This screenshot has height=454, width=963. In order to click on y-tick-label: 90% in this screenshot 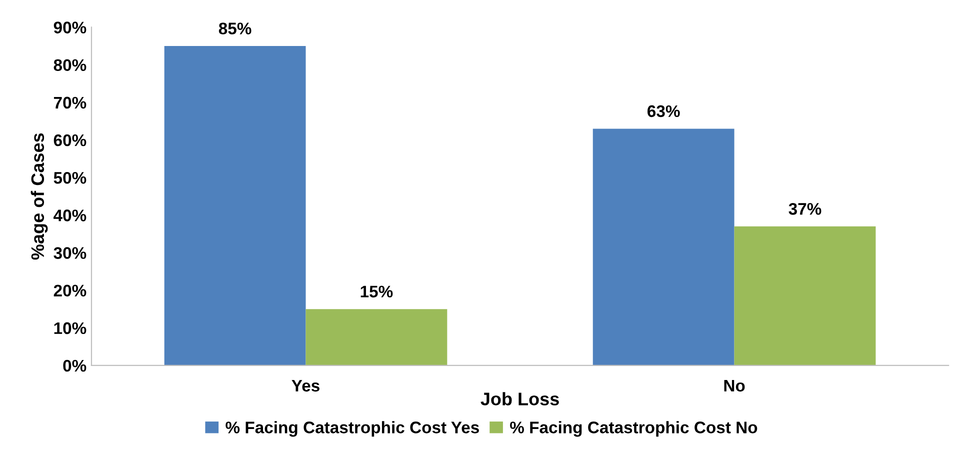, I will do `click(70, 28)`.